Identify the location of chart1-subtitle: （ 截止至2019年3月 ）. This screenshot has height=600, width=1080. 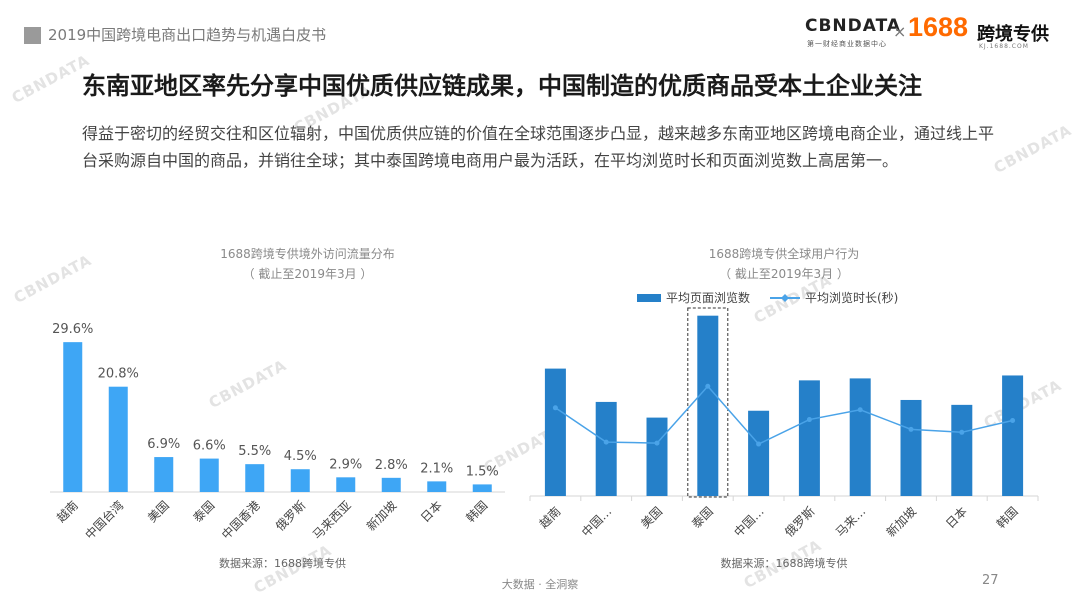
(308, 274).